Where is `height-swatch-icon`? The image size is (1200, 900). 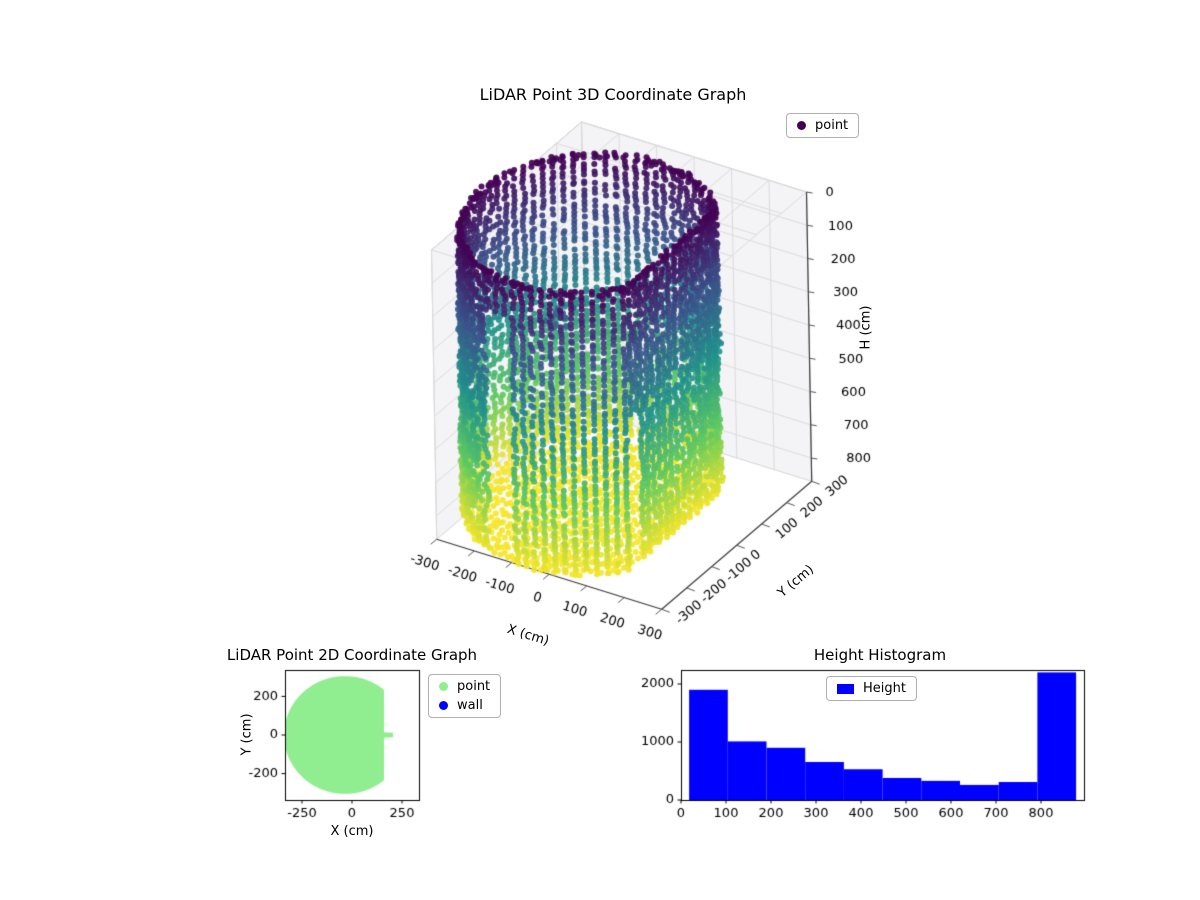 height-swatch-icon is located at coordinates (845, 688).